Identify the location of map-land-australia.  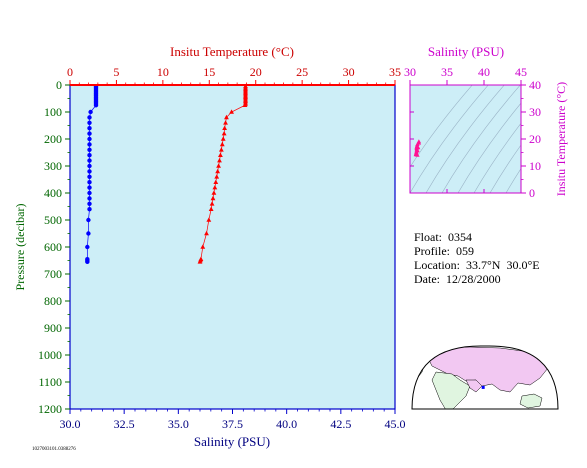
(531, 401).